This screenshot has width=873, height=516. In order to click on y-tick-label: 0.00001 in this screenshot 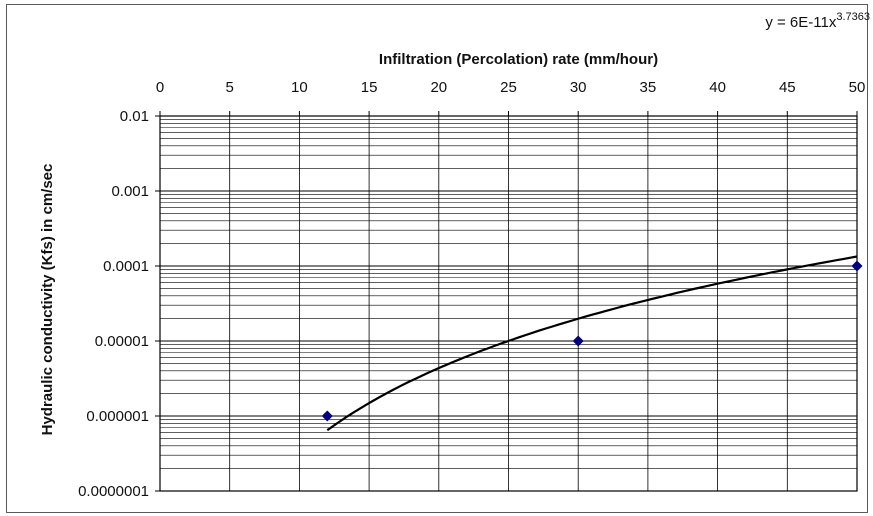, I will do `click(122, 341)`.